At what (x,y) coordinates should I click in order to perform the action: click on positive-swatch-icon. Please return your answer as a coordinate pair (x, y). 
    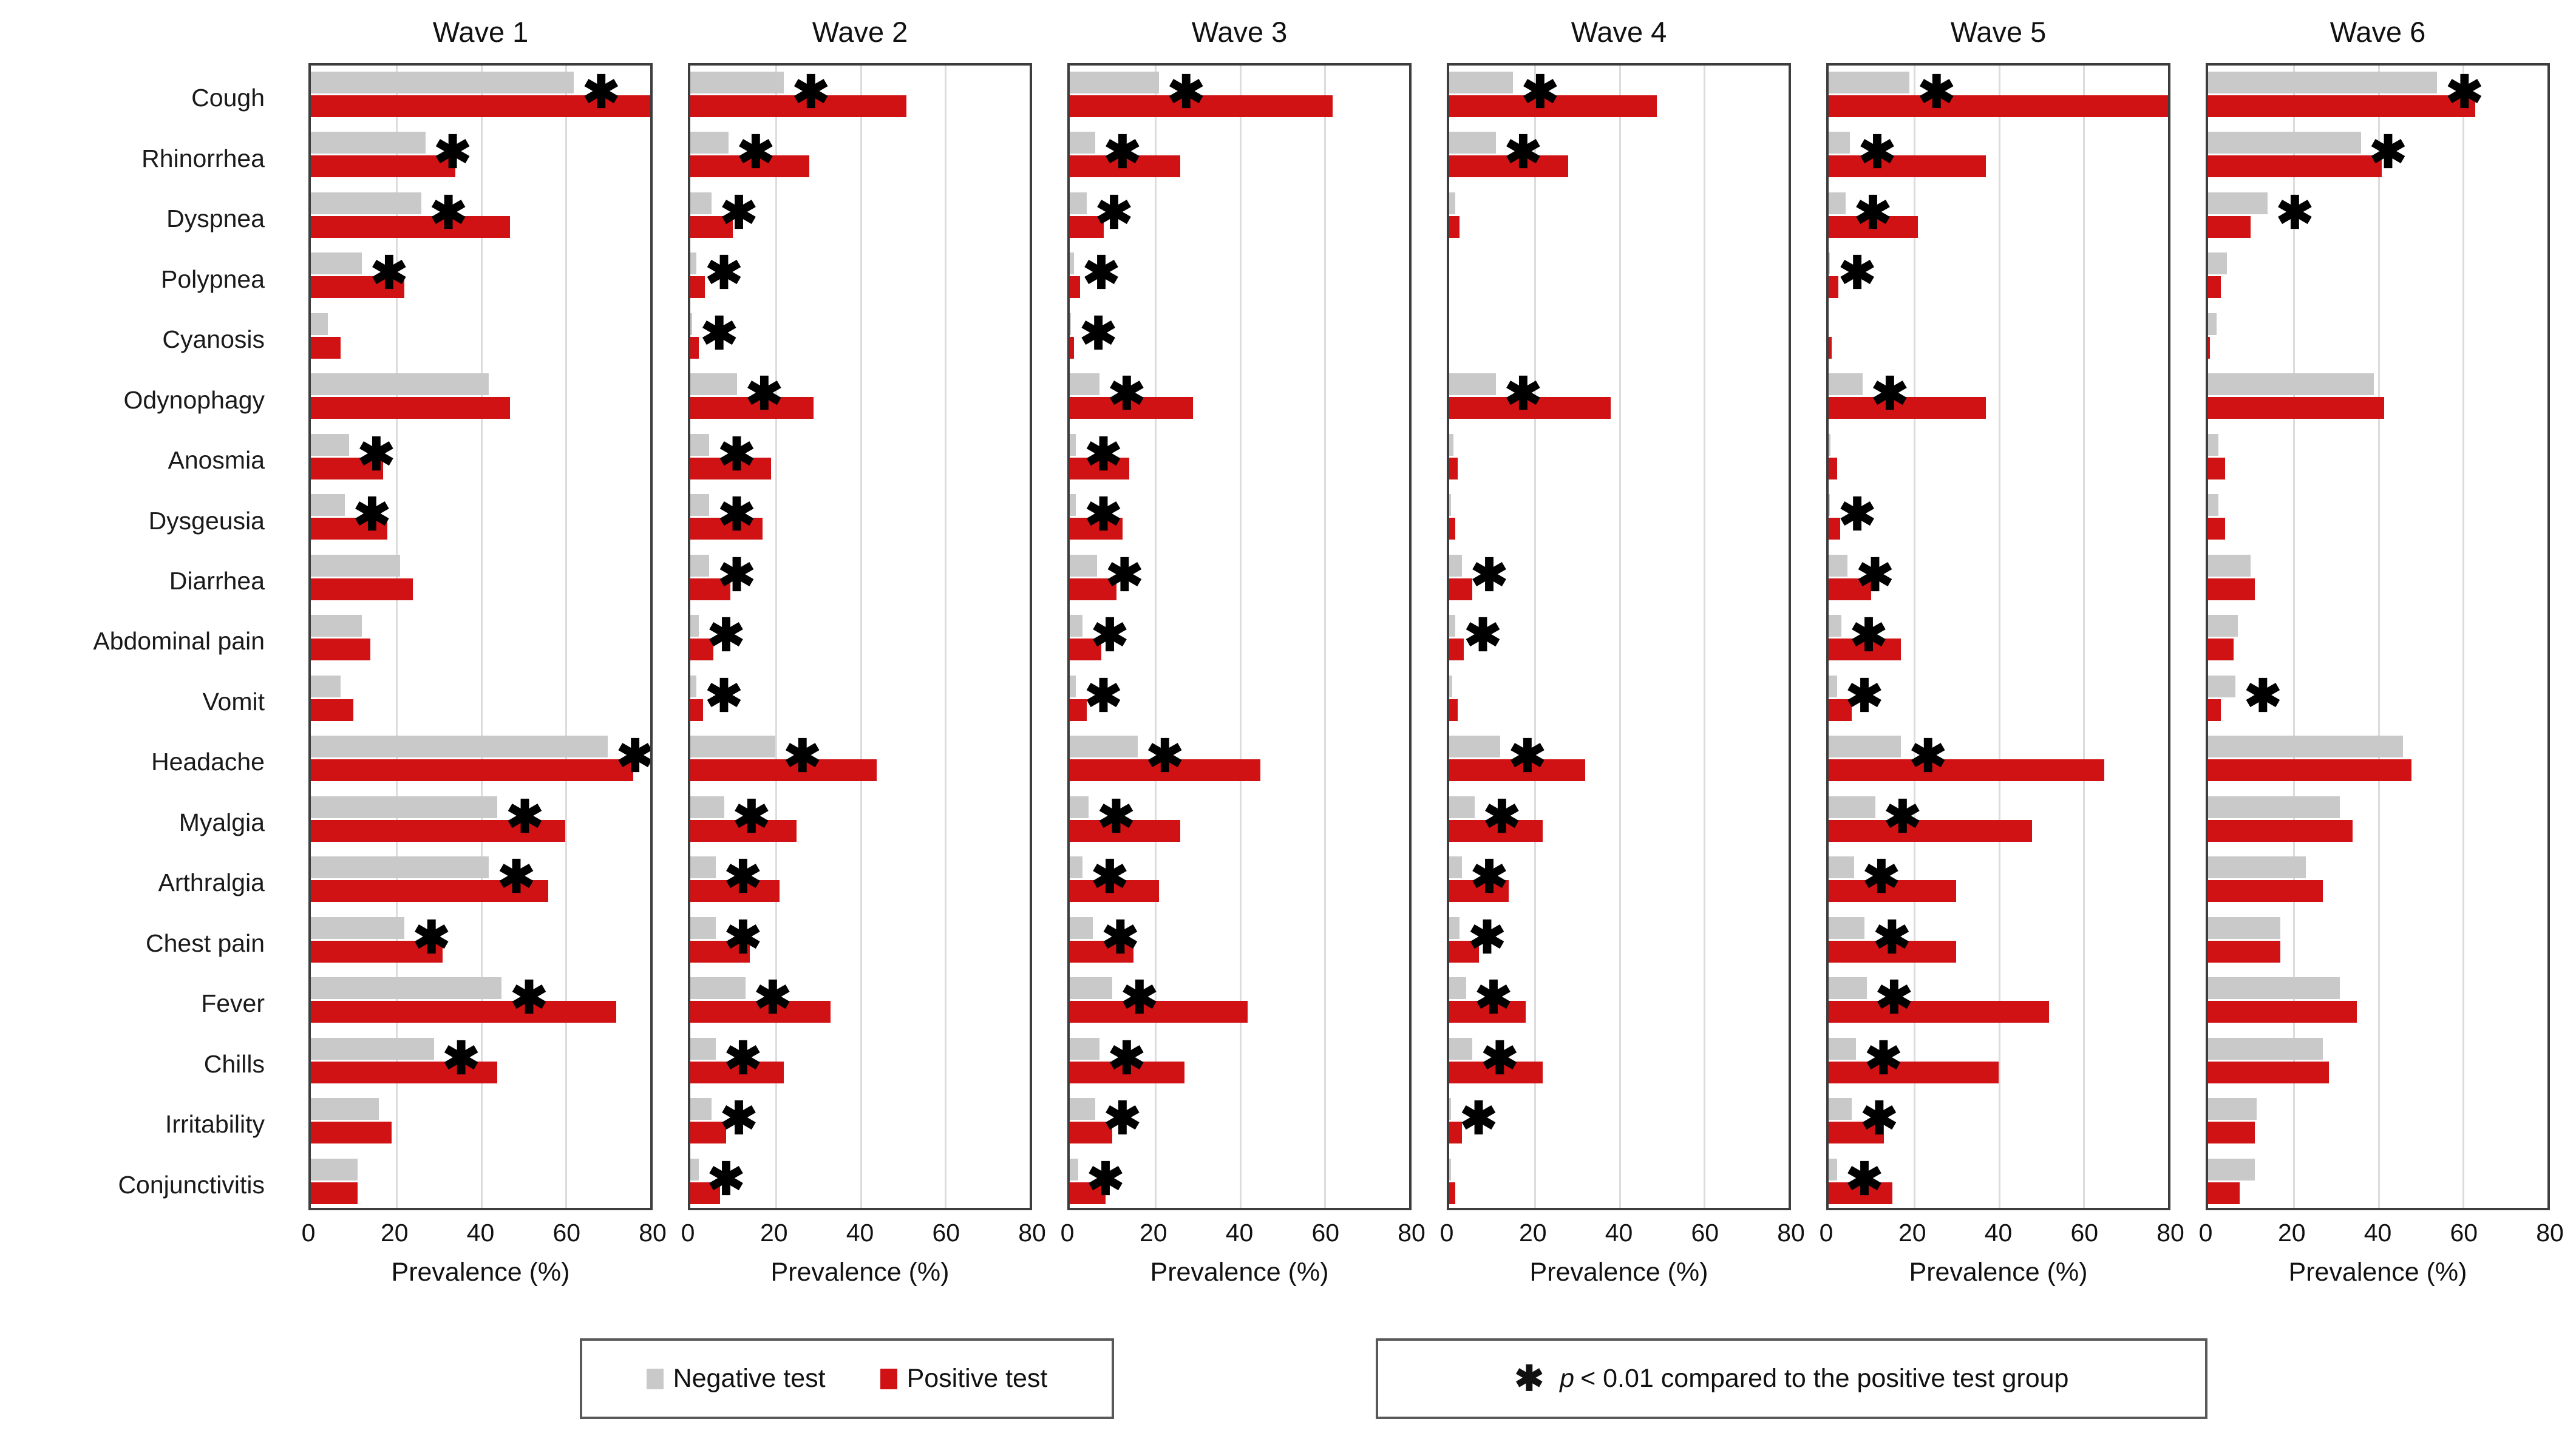
    Looking at the image, I should click on (888, 1379).